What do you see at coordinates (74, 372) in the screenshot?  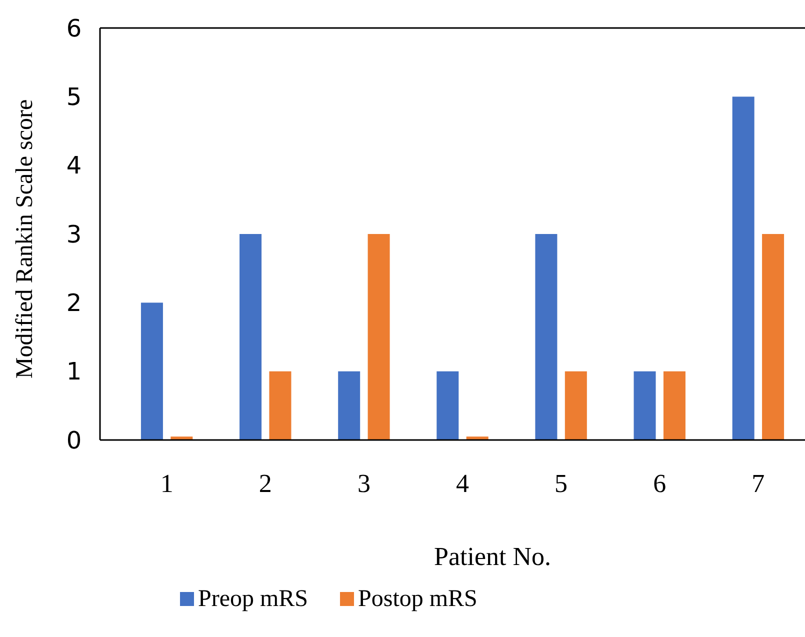 I see `y-tick-label: 1` at bounding box center [74, 372].